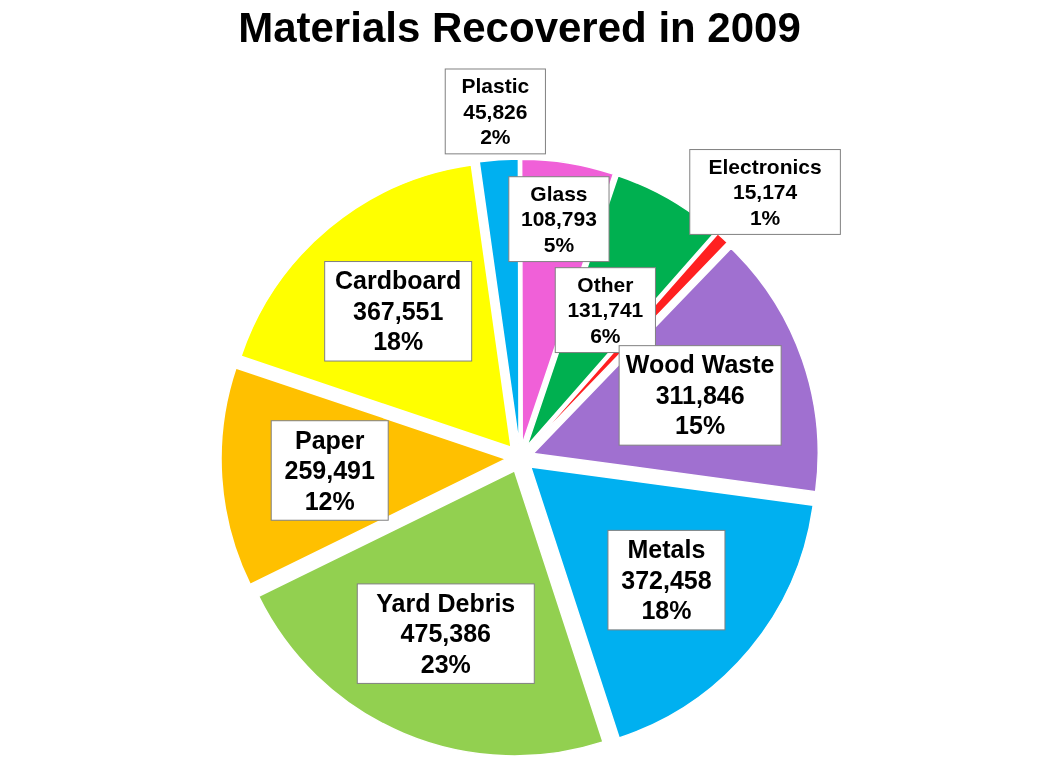  I want to click on slice-label: Wood Waste, so click(700, 364).